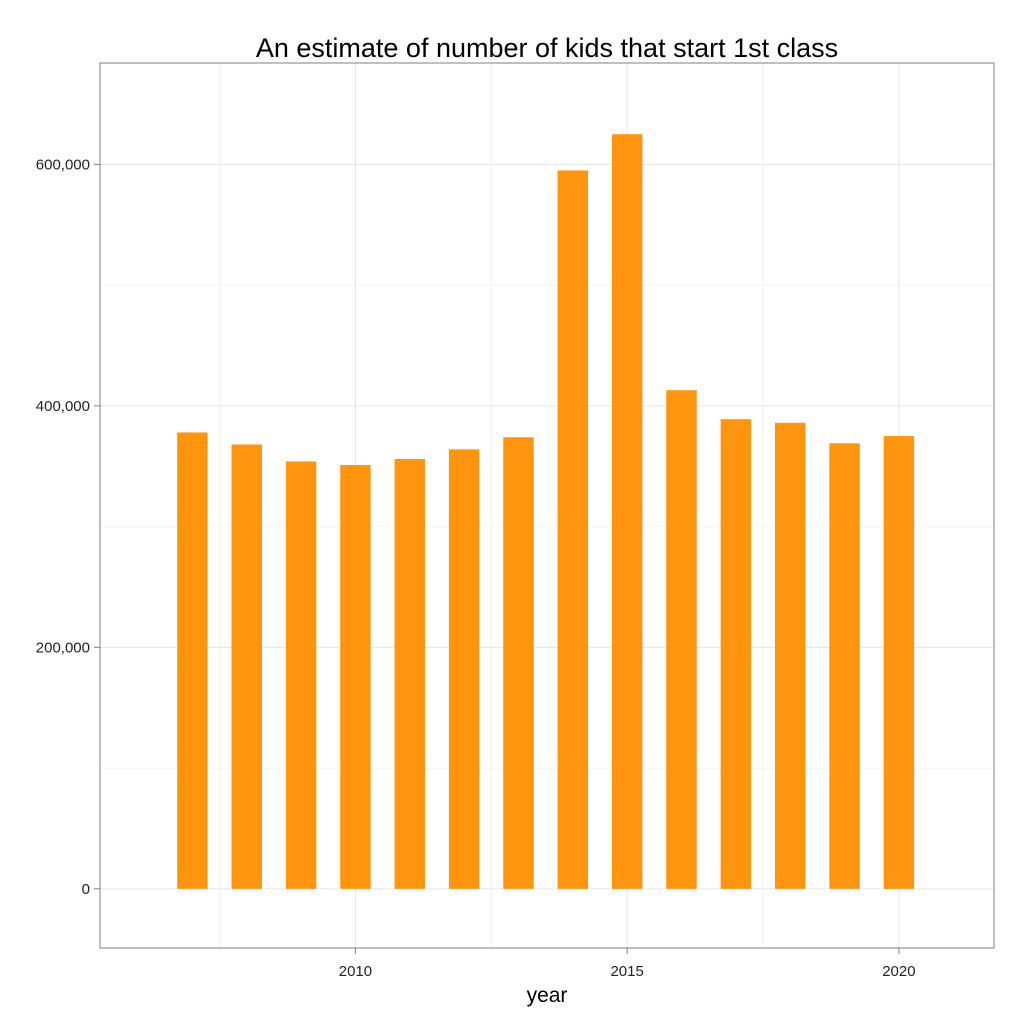  Describe the element at coordinates (898, 971) in the screenshot. I see `x-tick-label: 2020` at that location.